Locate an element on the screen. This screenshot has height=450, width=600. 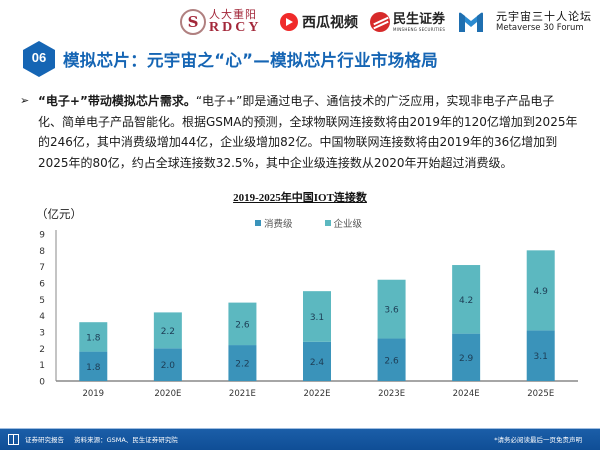
bar-data-label: 2.0 is located at coordinates (168, 366).